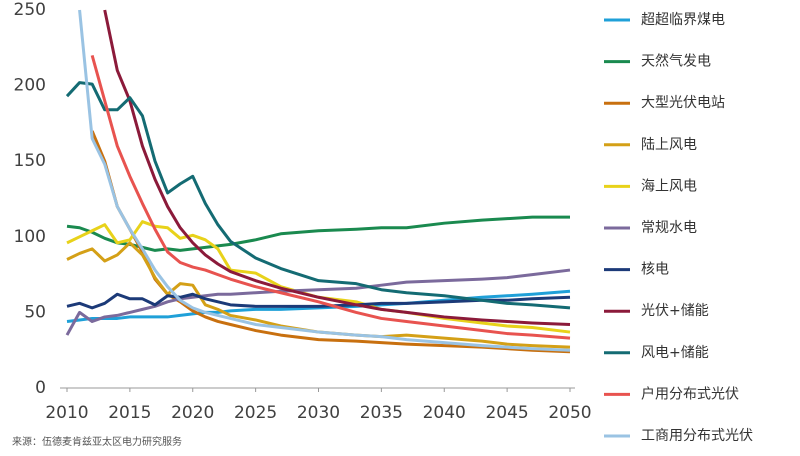 The image size is (800, 456). I want to click on x-tick-label: 2045, so click(506, 413).